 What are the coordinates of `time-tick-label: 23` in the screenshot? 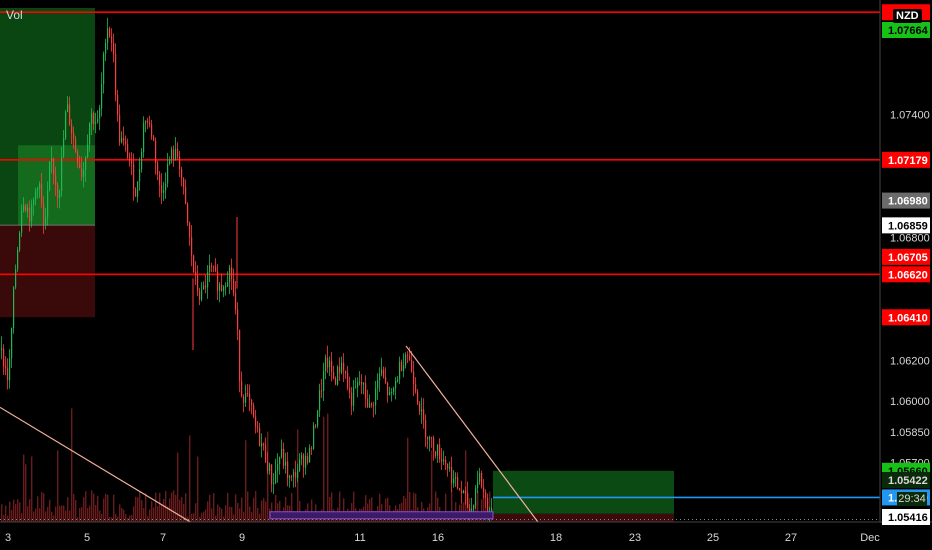 It's located at (635, 538).